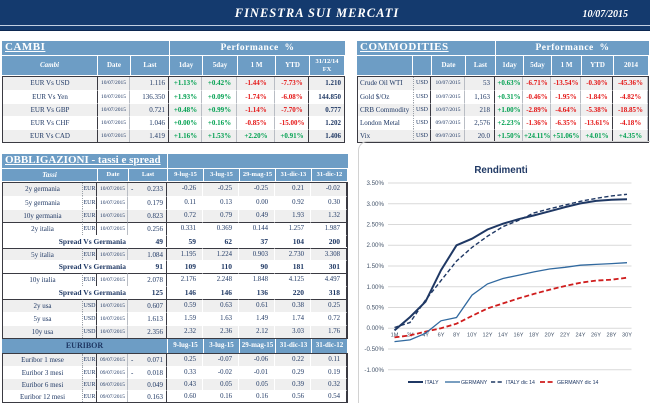 This screenshot has height=403, width=650. I want to click on svg-text: 3.50%, so click(375, 183).